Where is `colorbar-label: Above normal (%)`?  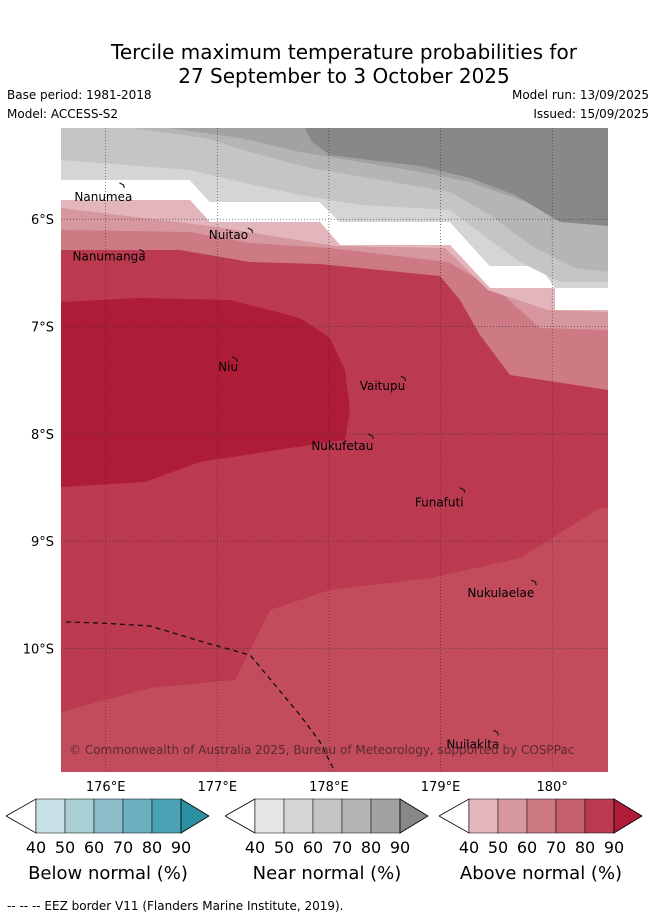 colorbar-label: Above normal (%) is located at coordinates (541, 873).